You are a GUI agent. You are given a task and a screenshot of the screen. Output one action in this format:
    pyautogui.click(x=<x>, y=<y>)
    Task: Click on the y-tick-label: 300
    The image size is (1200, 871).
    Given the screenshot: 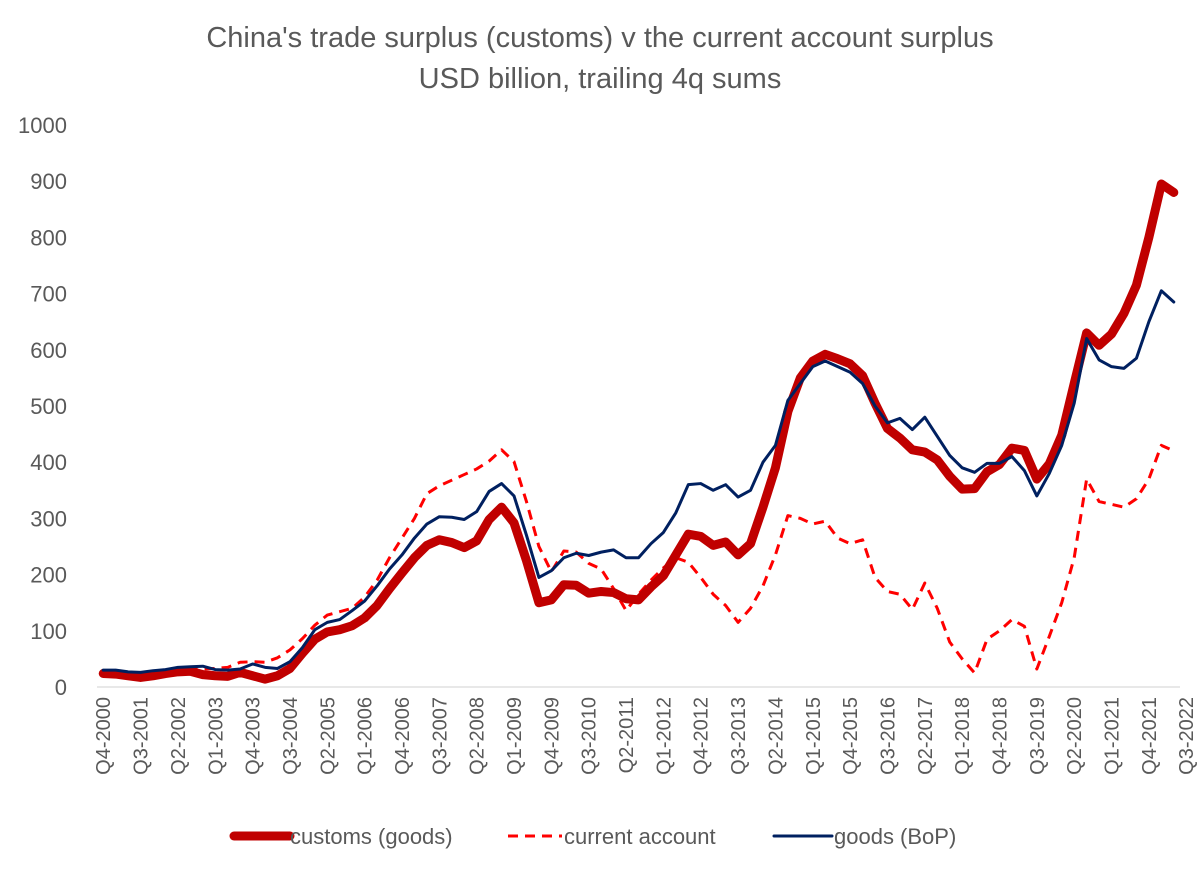 What is the action you would take?
    pyautogui.click(x=48, y=518)
    